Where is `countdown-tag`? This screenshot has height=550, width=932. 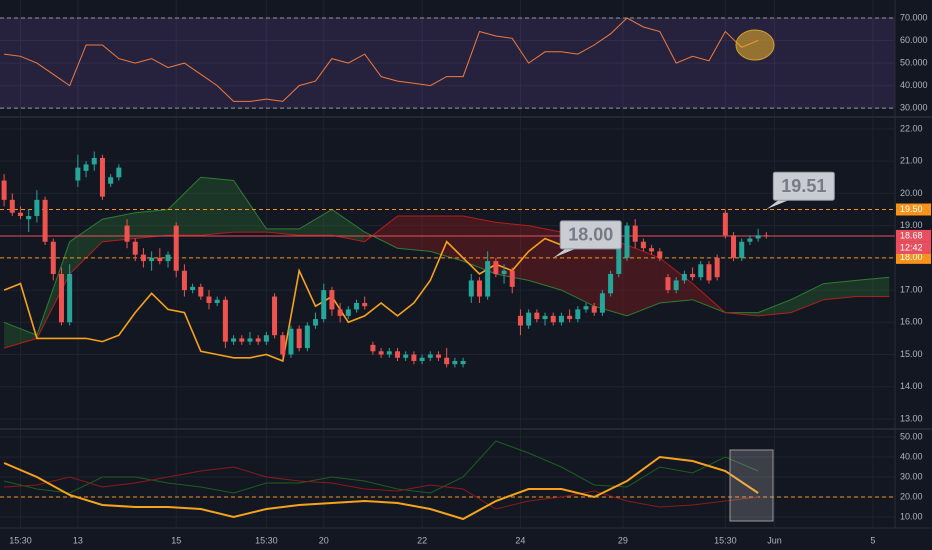
countdown-tag is located at coordinates (913, 247).